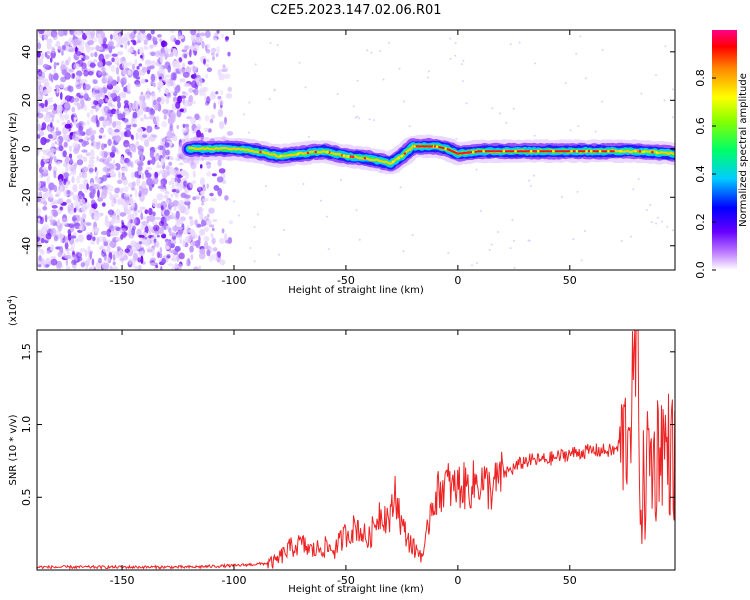 Image resolution: width=750 pixels, height=600 pixels. Describe the element at coordinates (122, 580) in the screenshot. I see `x-tick-label: -150` at that location.